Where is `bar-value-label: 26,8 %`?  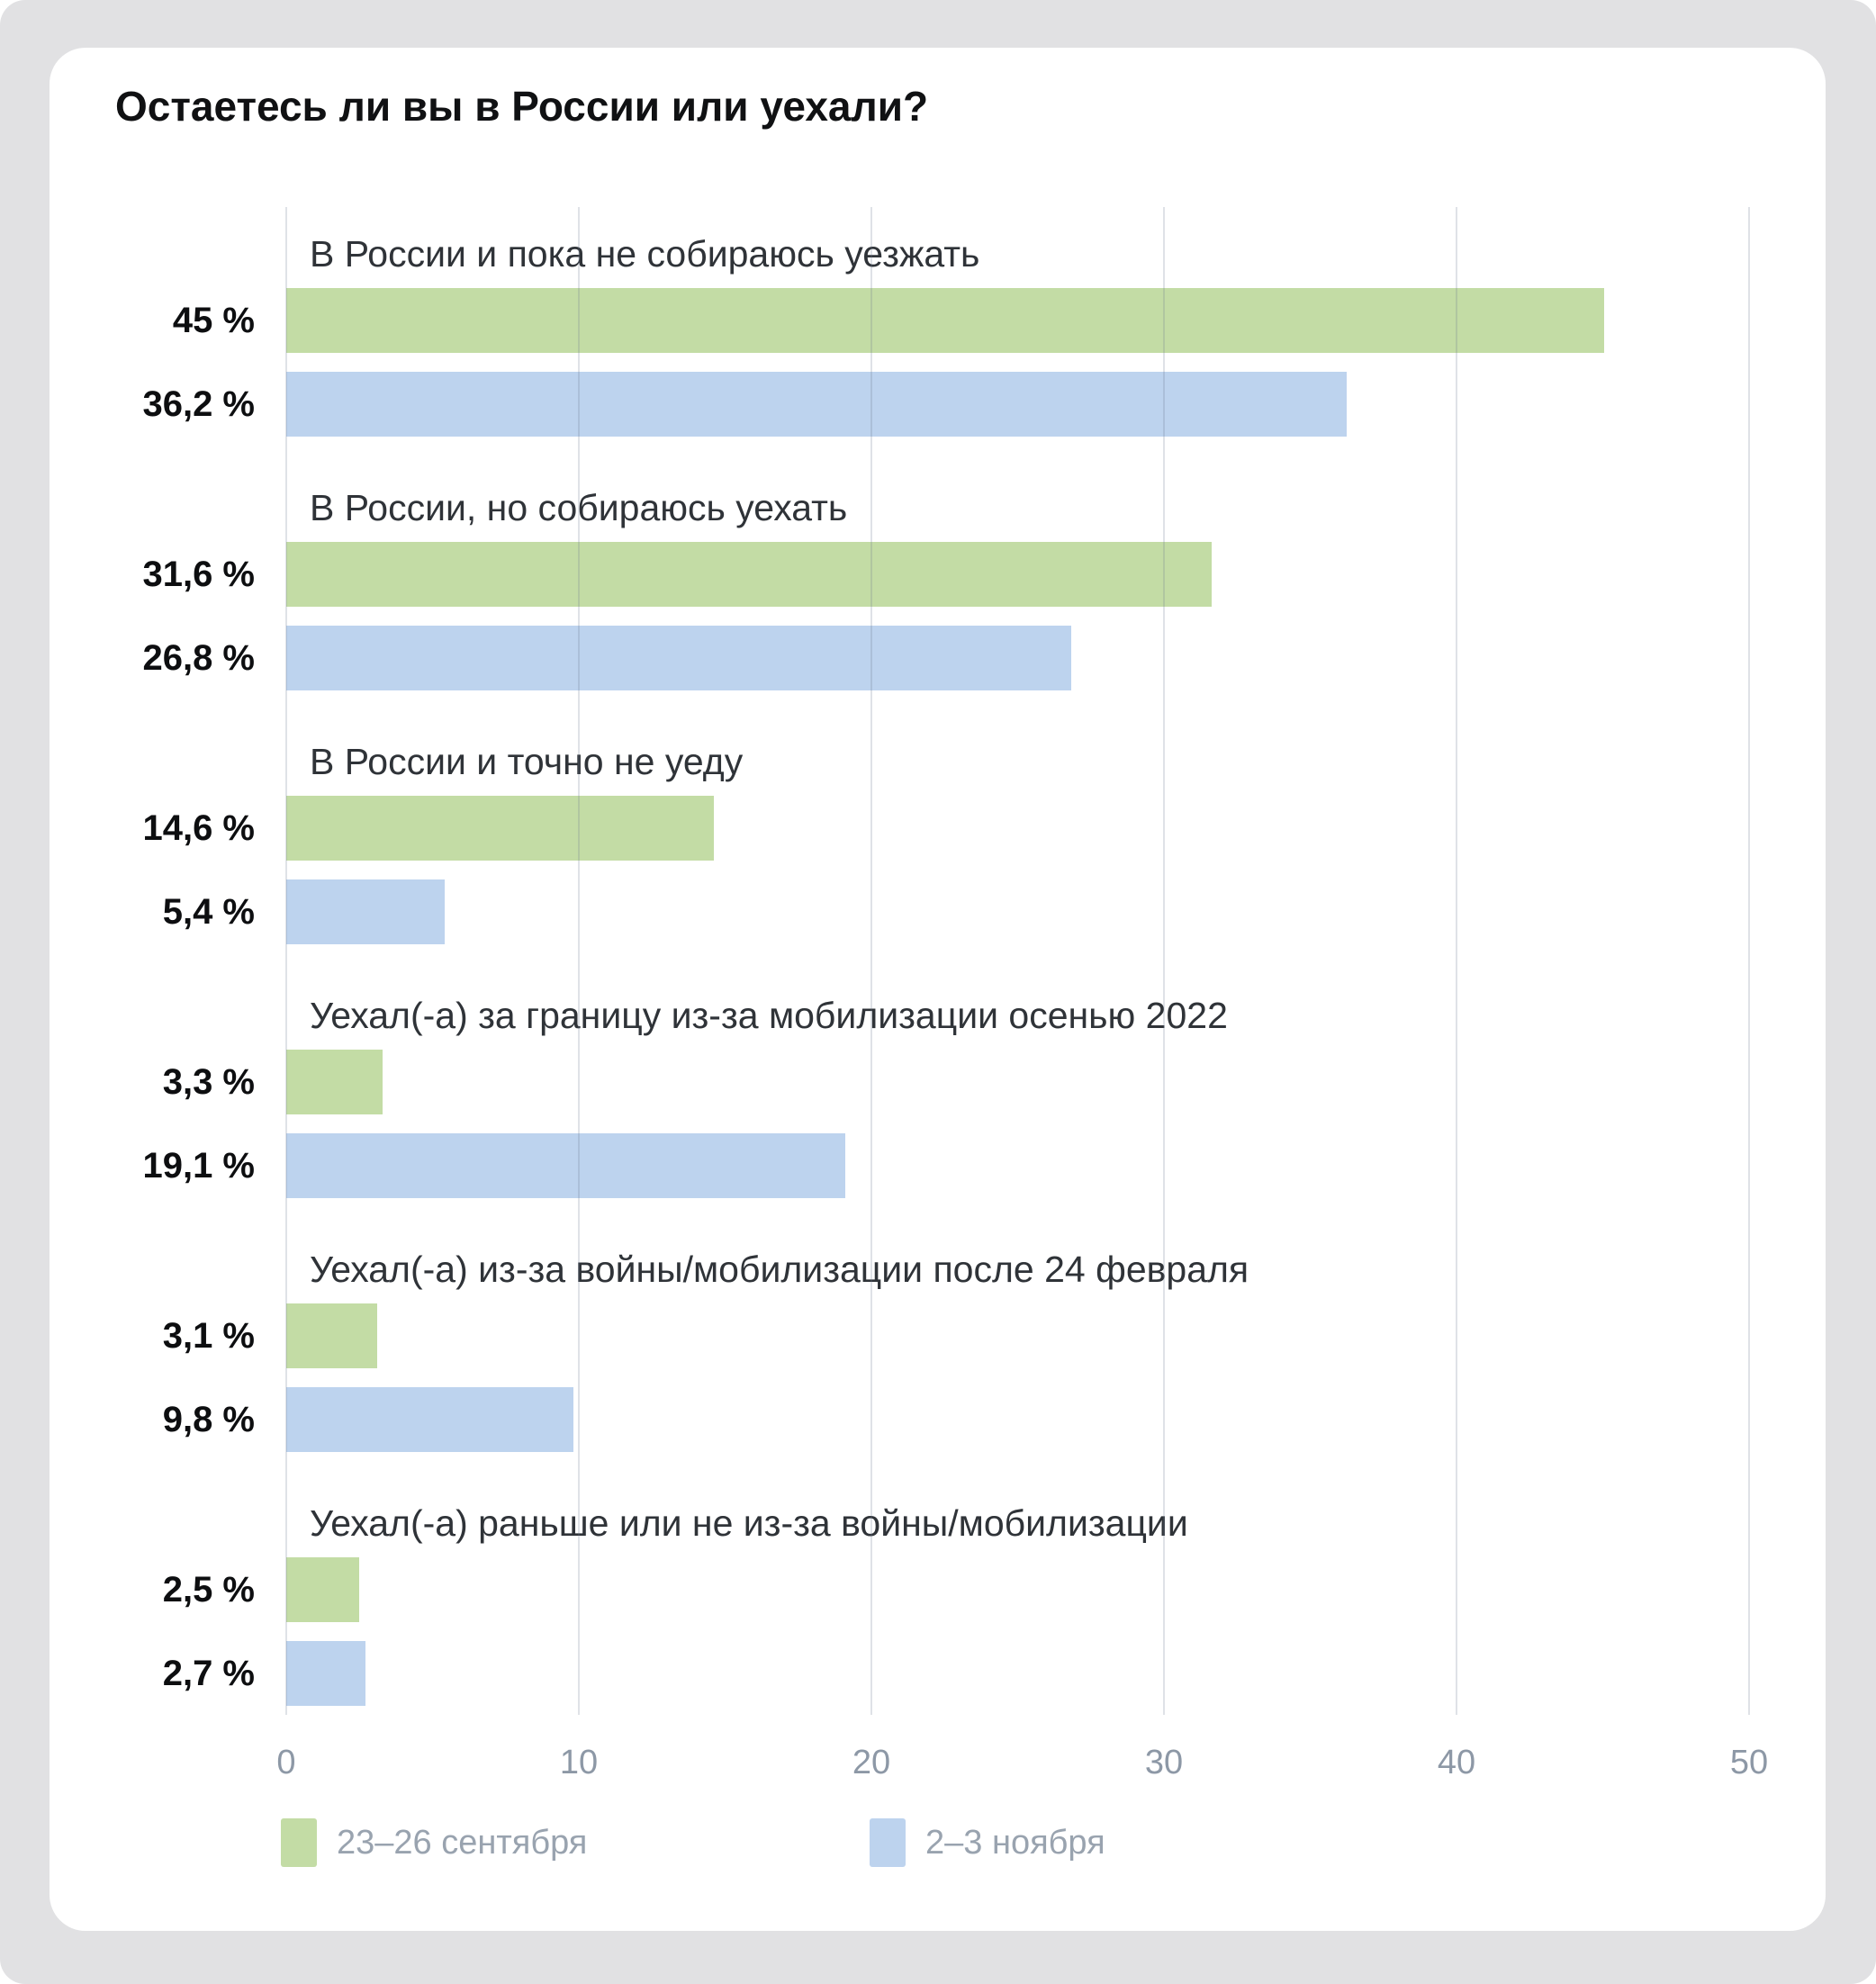
bar-value-label: 26,8 % is located at coordinates (198, 658).